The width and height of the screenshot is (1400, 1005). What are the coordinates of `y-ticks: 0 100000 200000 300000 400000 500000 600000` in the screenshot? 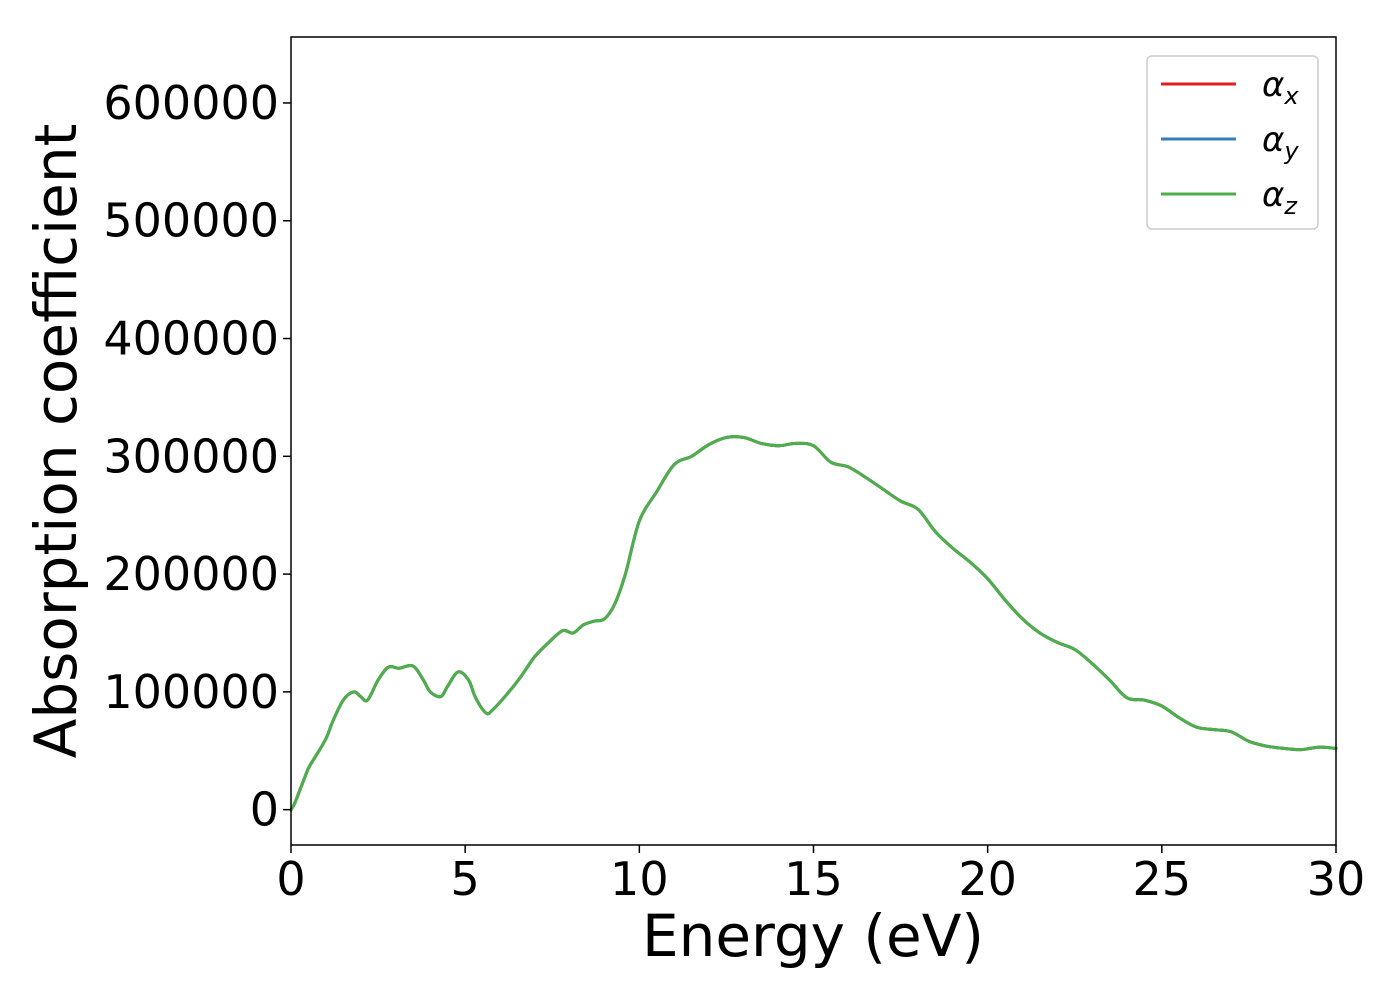 It's located at (197, 456).